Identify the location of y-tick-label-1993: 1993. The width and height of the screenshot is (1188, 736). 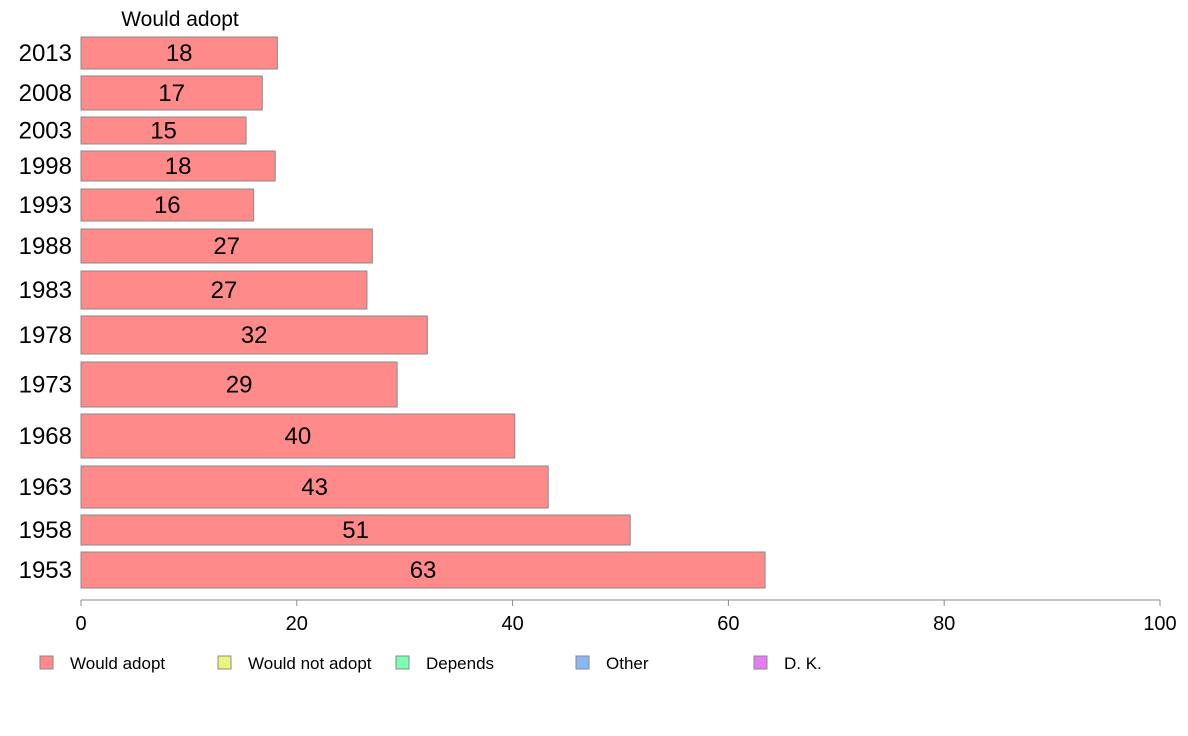
(45, 205).